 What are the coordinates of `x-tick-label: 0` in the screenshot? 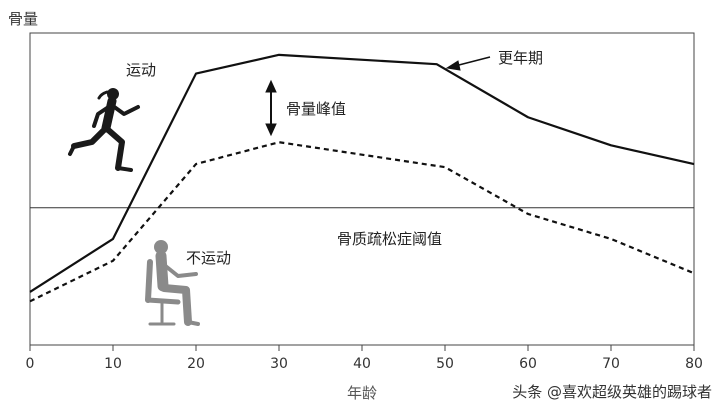 It's located at (30, 364).